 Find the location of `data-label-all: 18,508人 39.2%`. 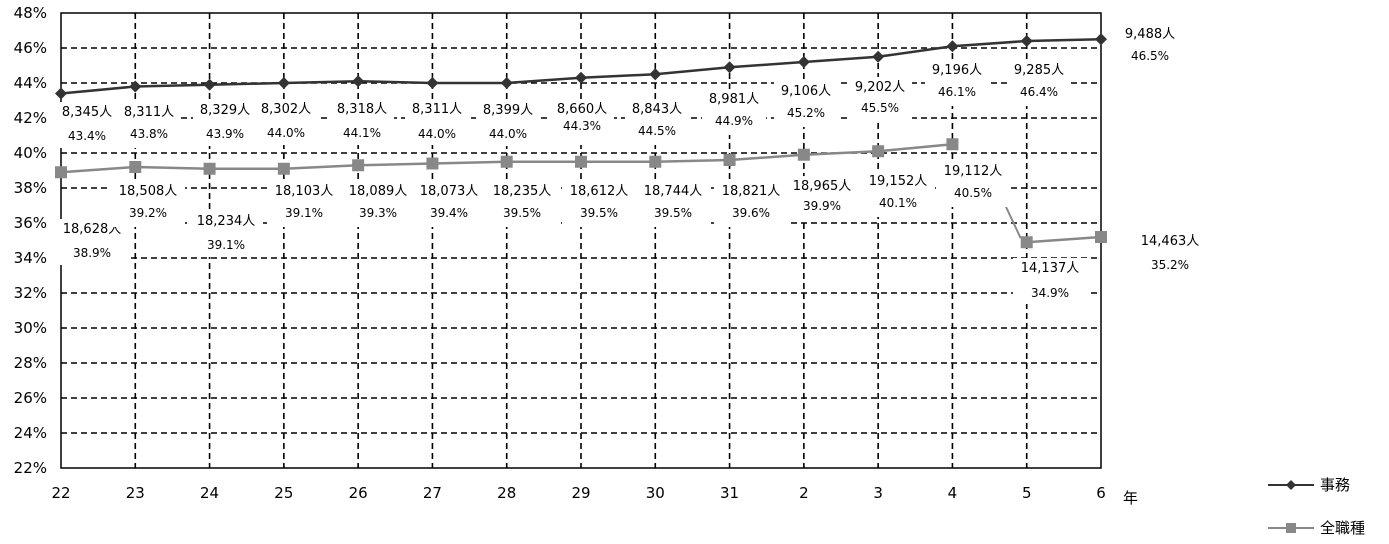

data-label-all: 18,508人 39.2% is located at coordinates (148, 204).